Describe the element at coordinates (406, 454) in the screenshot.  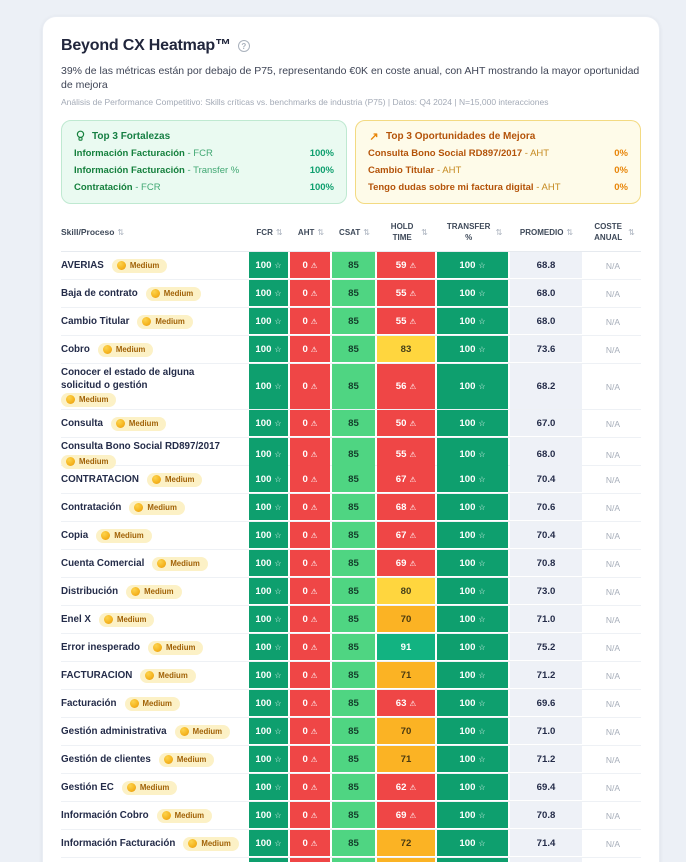
I see `hold-time-cell: 55 ⚠` at that location.